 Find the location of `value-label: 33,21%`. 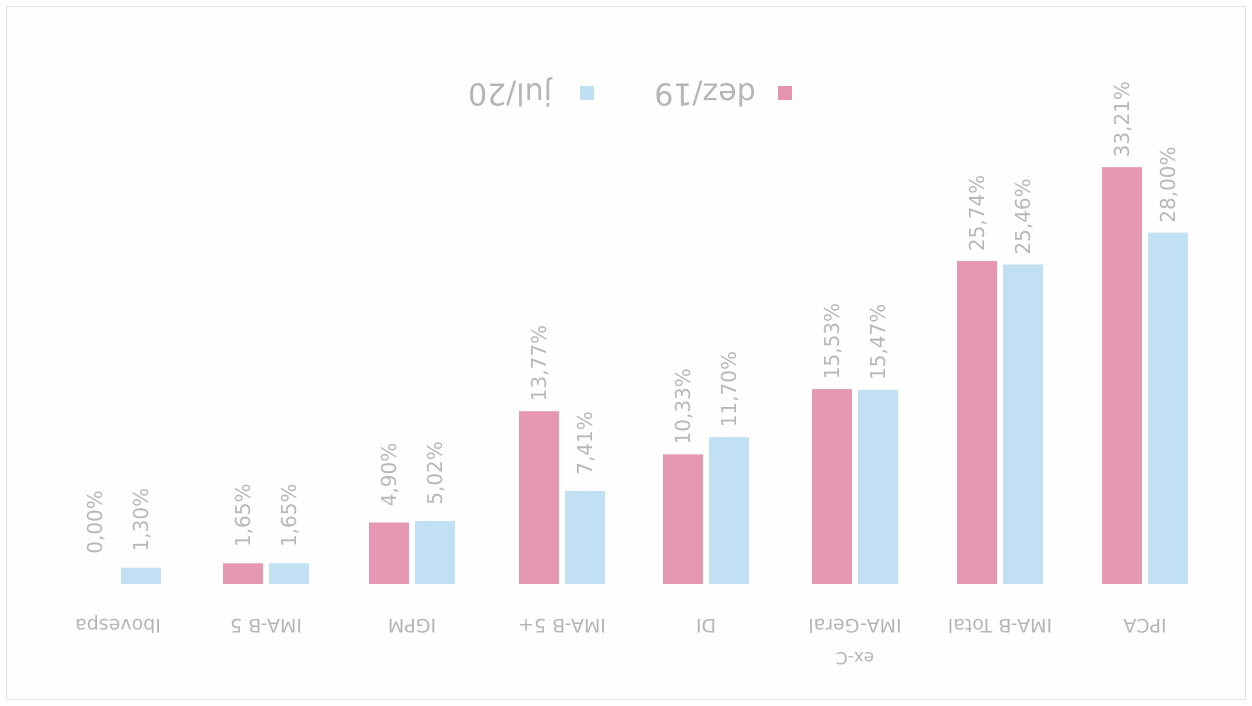

value-label: 33,21% is located at coordinates (1122, 119).